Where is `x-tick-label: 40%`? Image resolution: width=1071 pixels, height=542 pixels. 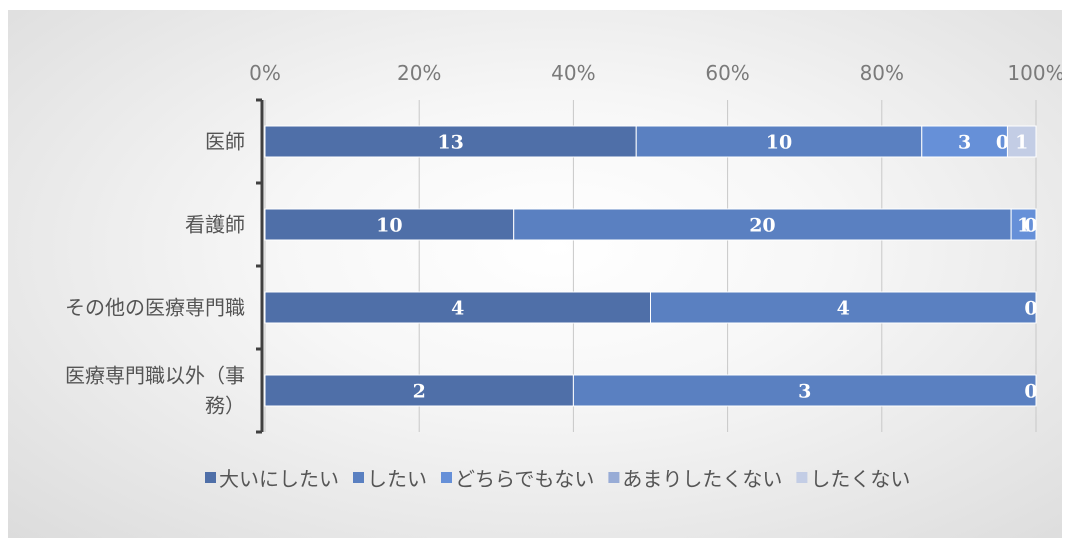 x-tick-label: 40% is located at coordinates (573, 73).